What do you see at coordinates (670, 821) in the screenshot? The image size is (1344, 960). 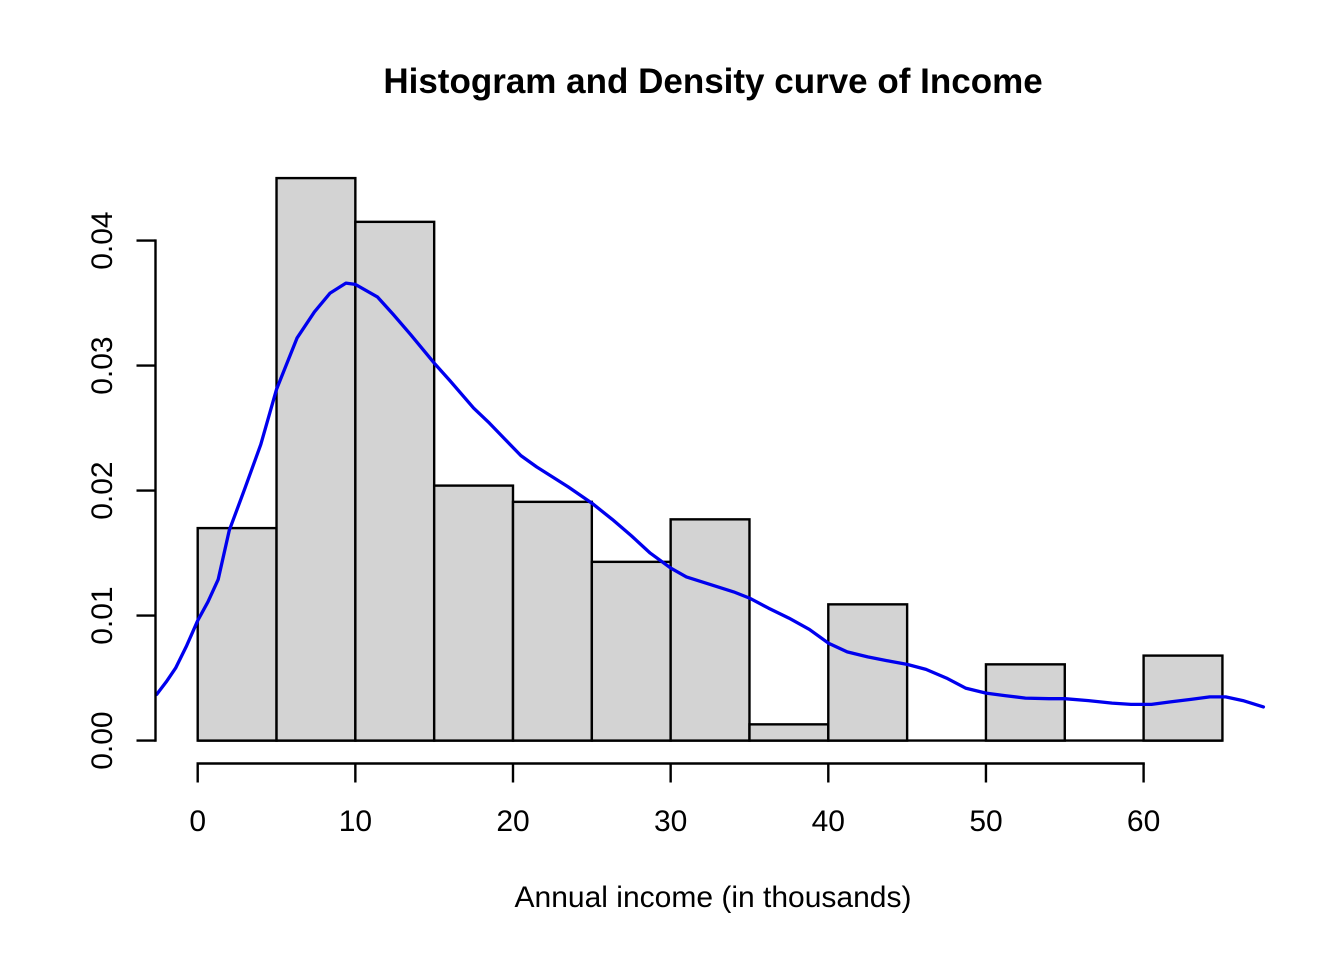 I see `x-tick-label: 30` at bounding box center [670, 821].